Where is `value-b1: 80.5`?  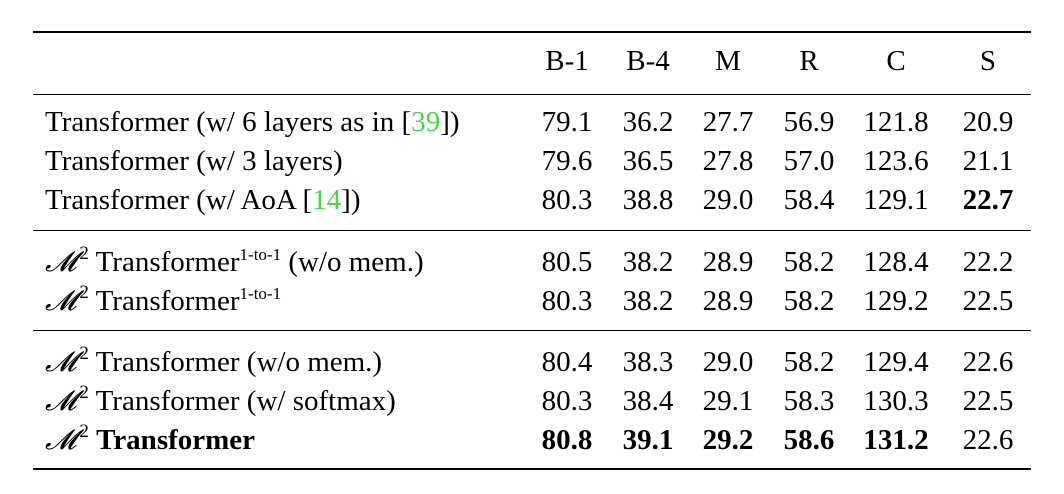 value-b1: 80.5 is located at coordinates (567, 262).